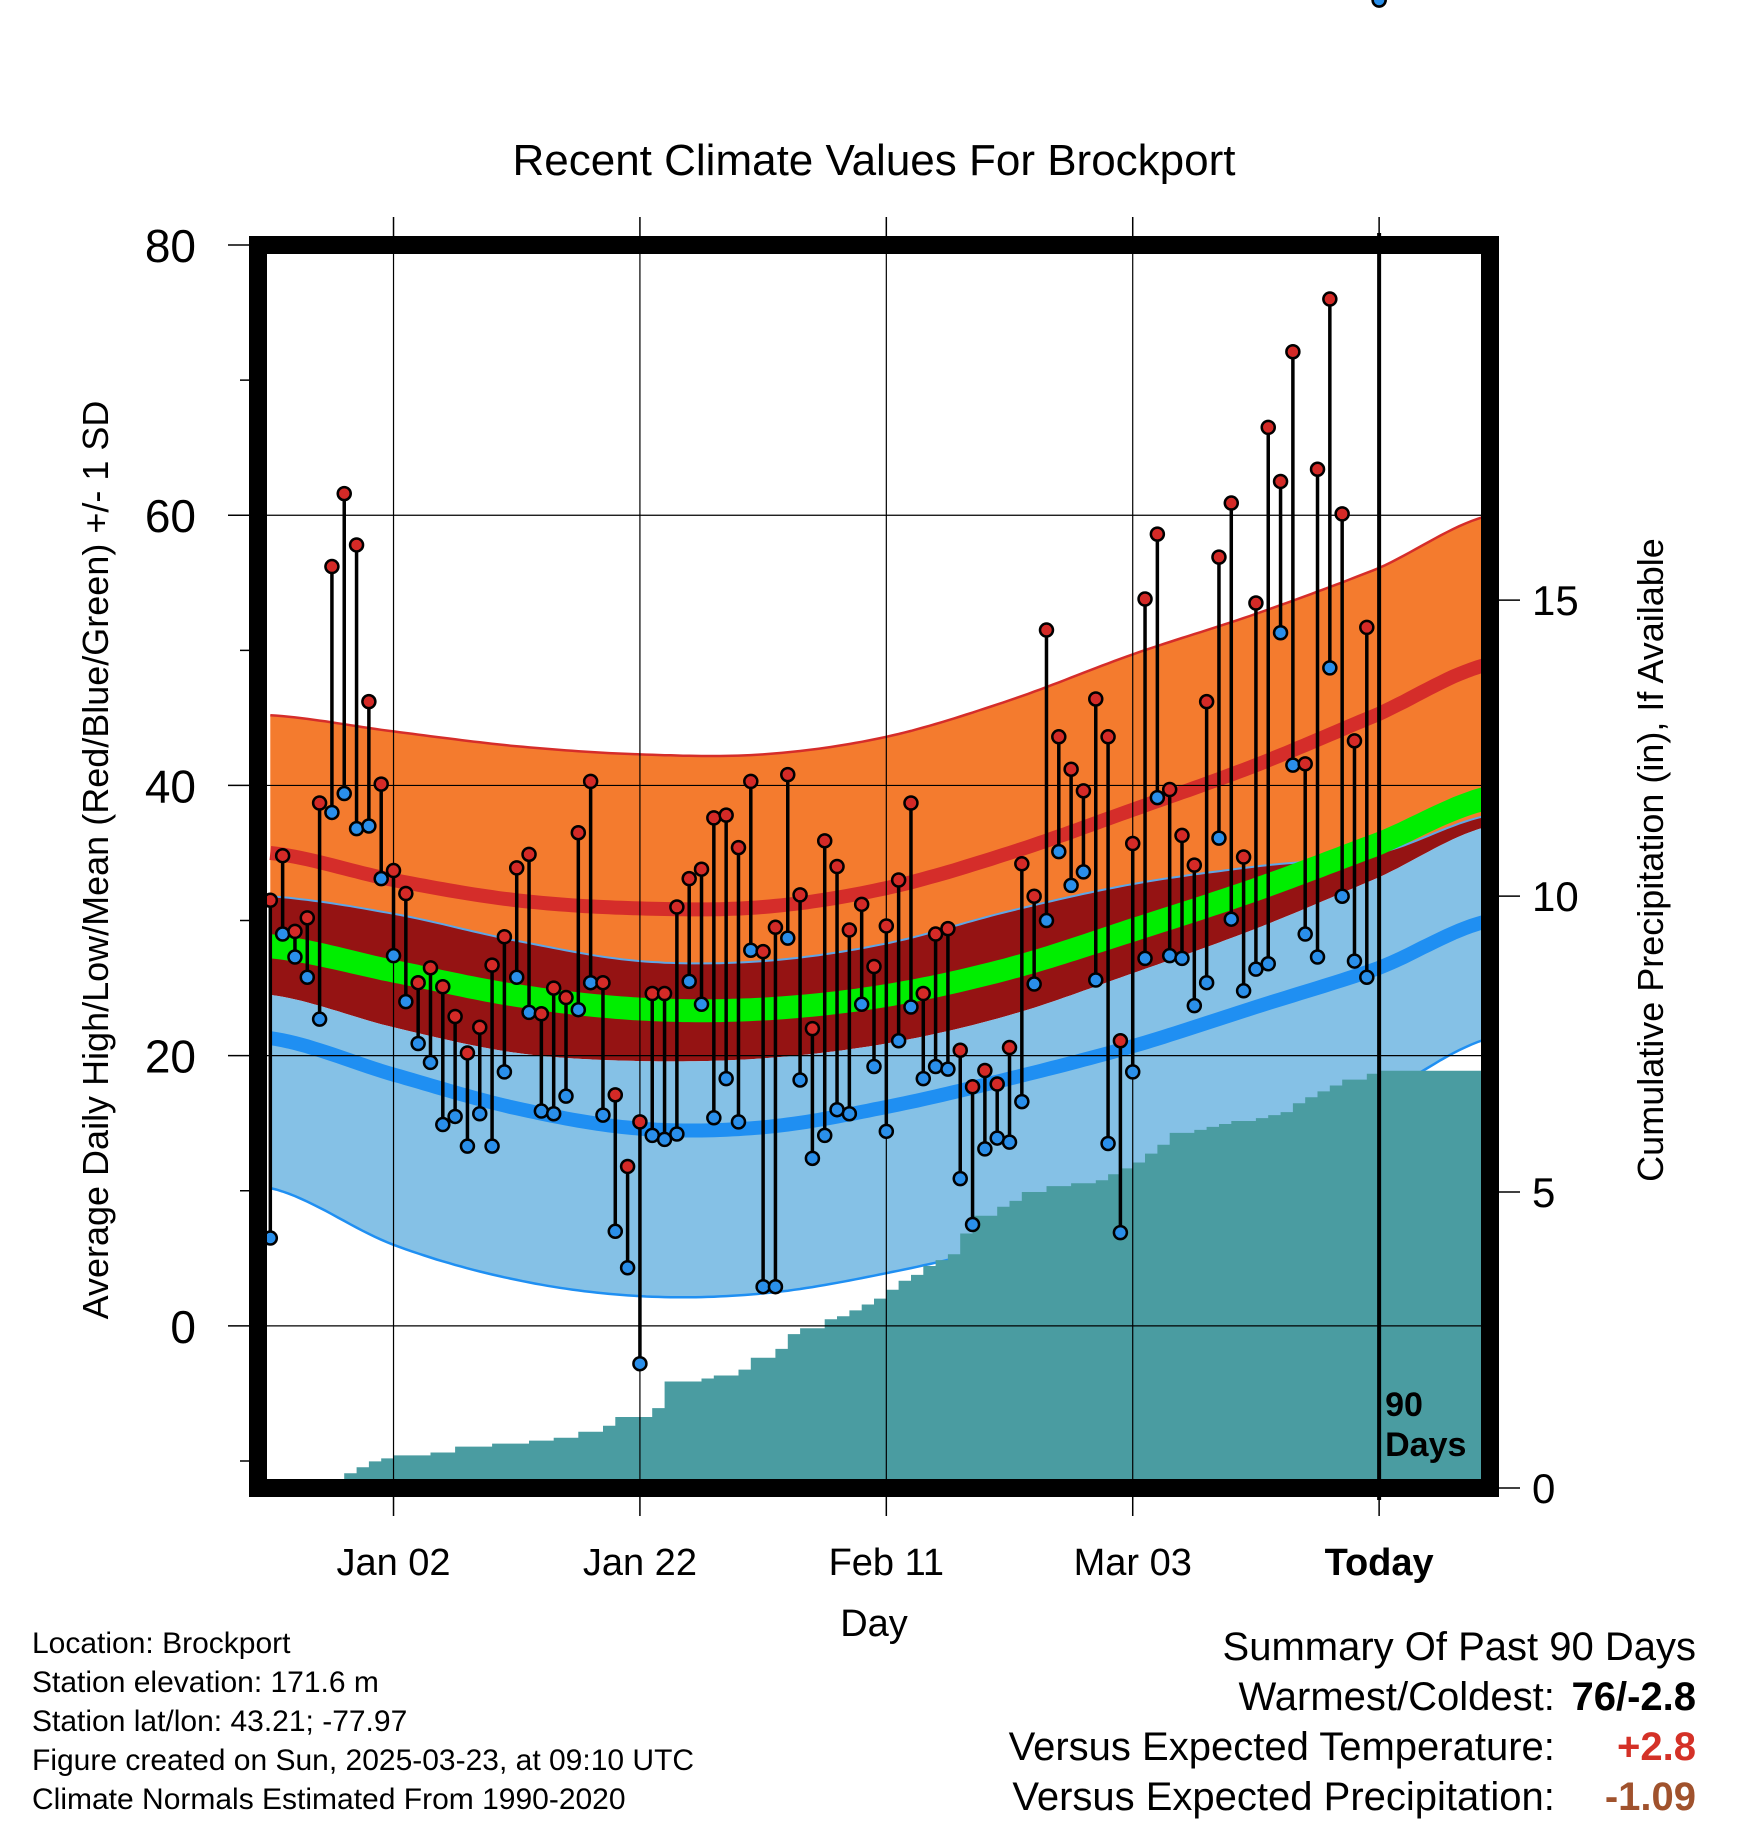 The image size is (1748, 1828). I want to click on summary-title: Summary Of Past 90 Days, so click(1459, 1647).